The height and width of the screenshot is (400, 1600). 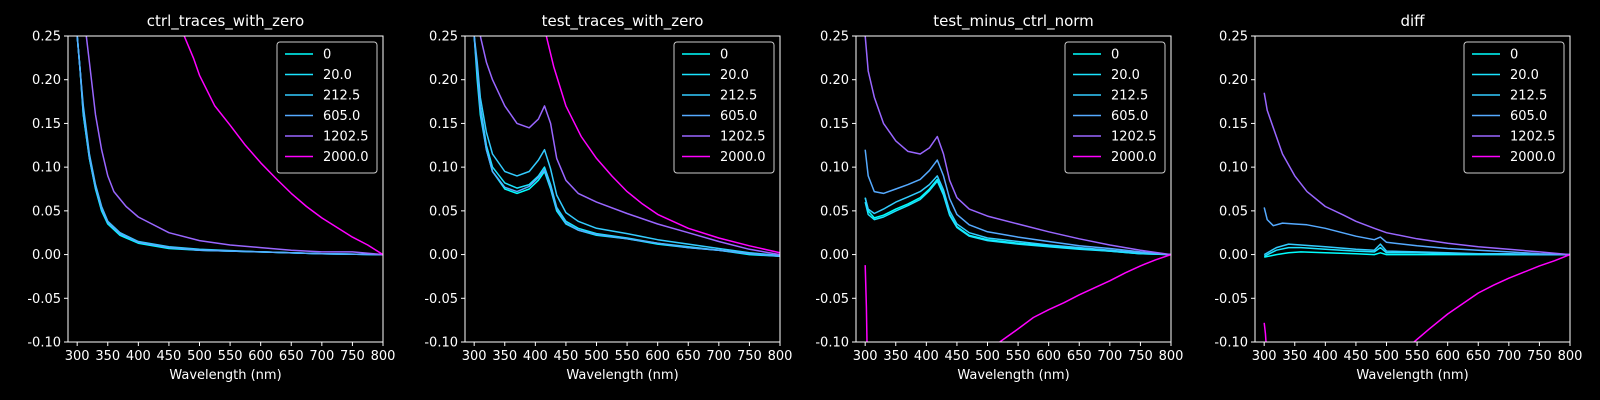 What do you see at coordinates (225, 21) in the screenshot?
I see `chart-title: ctrl_traces_with_zero` at bounding box center [225, 21].